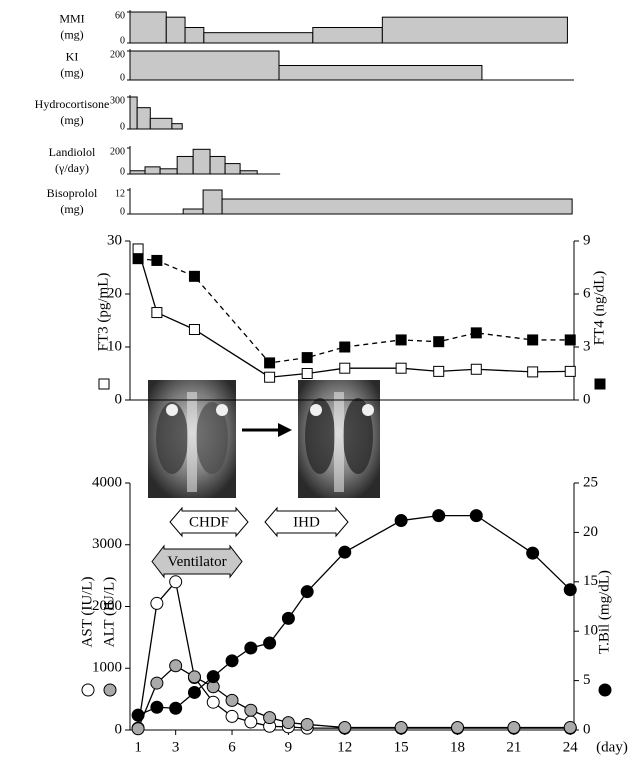 The height and width of the screenshot is (767, 640). I want to click on x-tick-label: 1, so click(138, 747).